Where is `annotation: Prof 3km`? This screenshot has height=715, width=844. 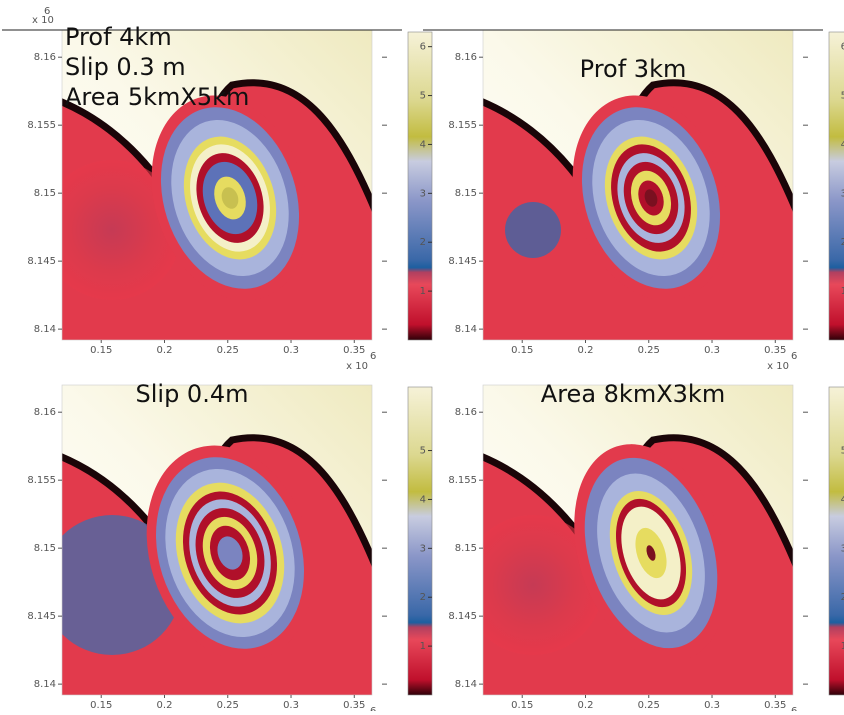 annotation: Prof 3km is located at coordinates (633, 69).